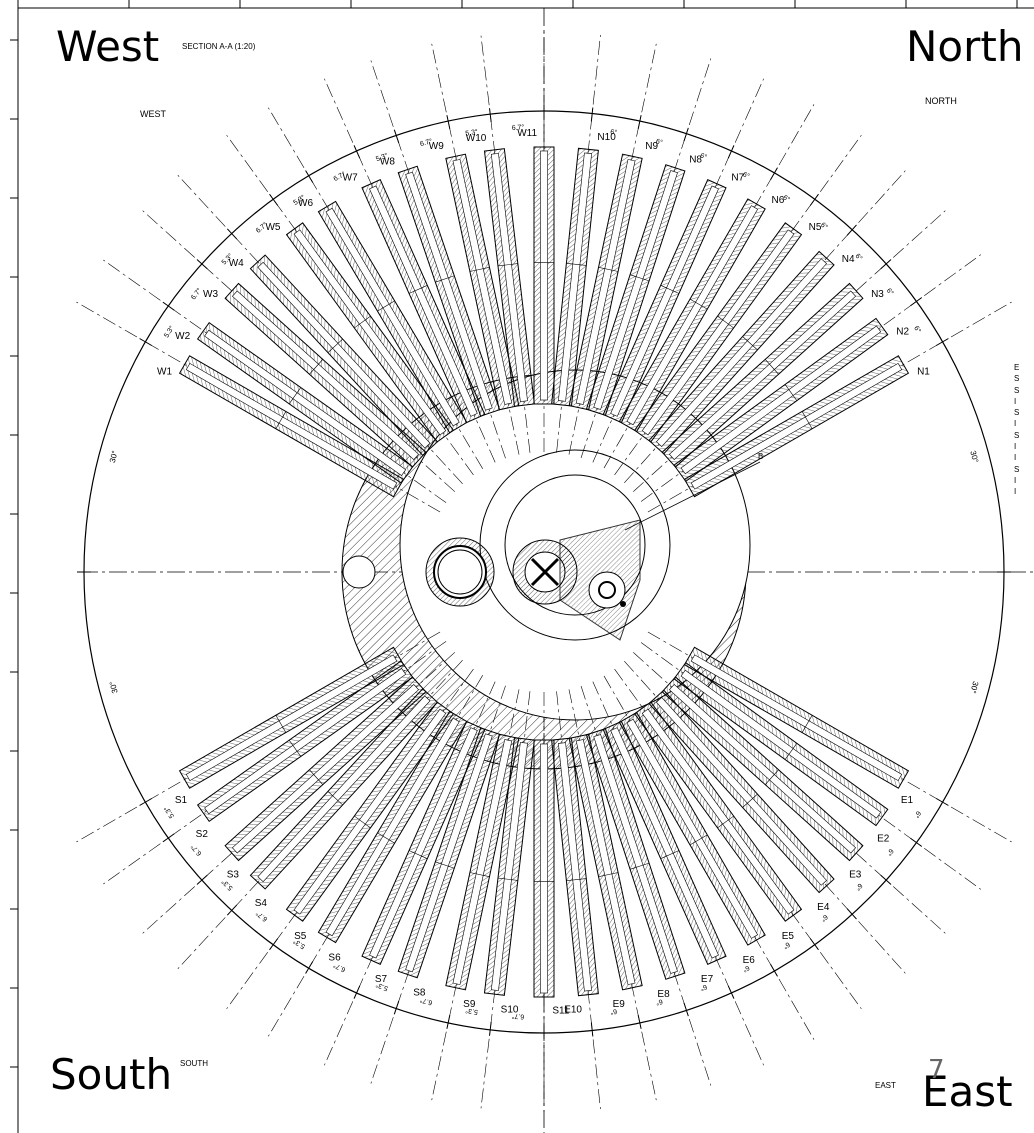 Image resolution: width=1034 pixels, height=1133 pixels. I want to click on label-south: SOUTH, so click(194, 1063).